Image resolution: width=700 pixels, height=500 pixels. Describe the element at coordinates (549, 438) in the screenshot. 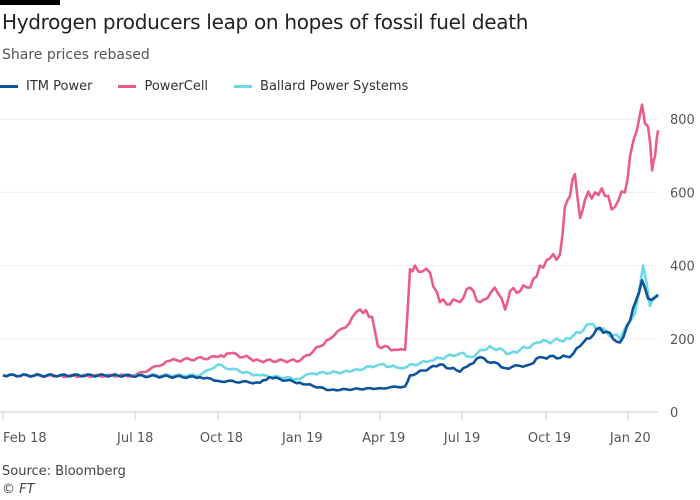

I see `x-tick-label: Oct 19` at that location.